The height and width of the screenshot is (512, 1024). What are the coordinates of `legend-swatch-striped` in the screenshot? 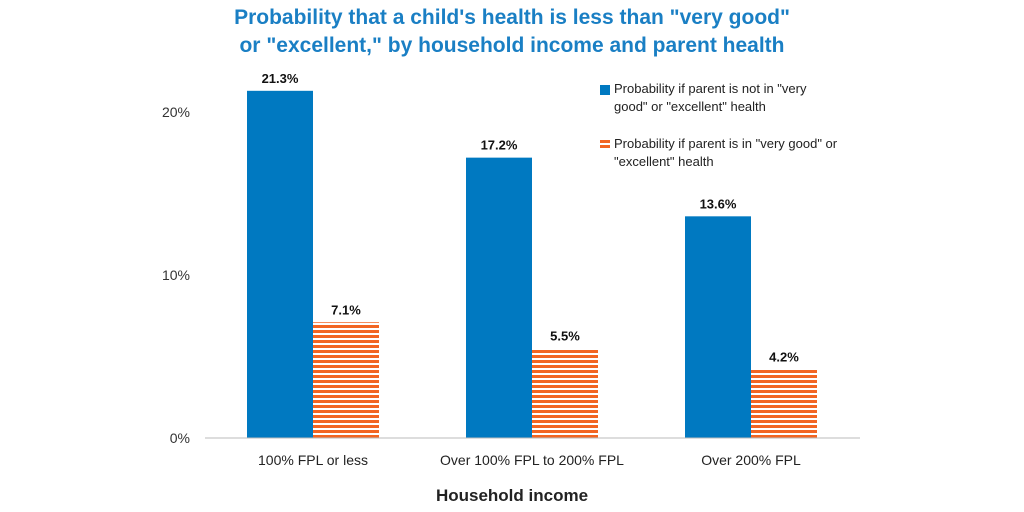 It's located at (605, 145).